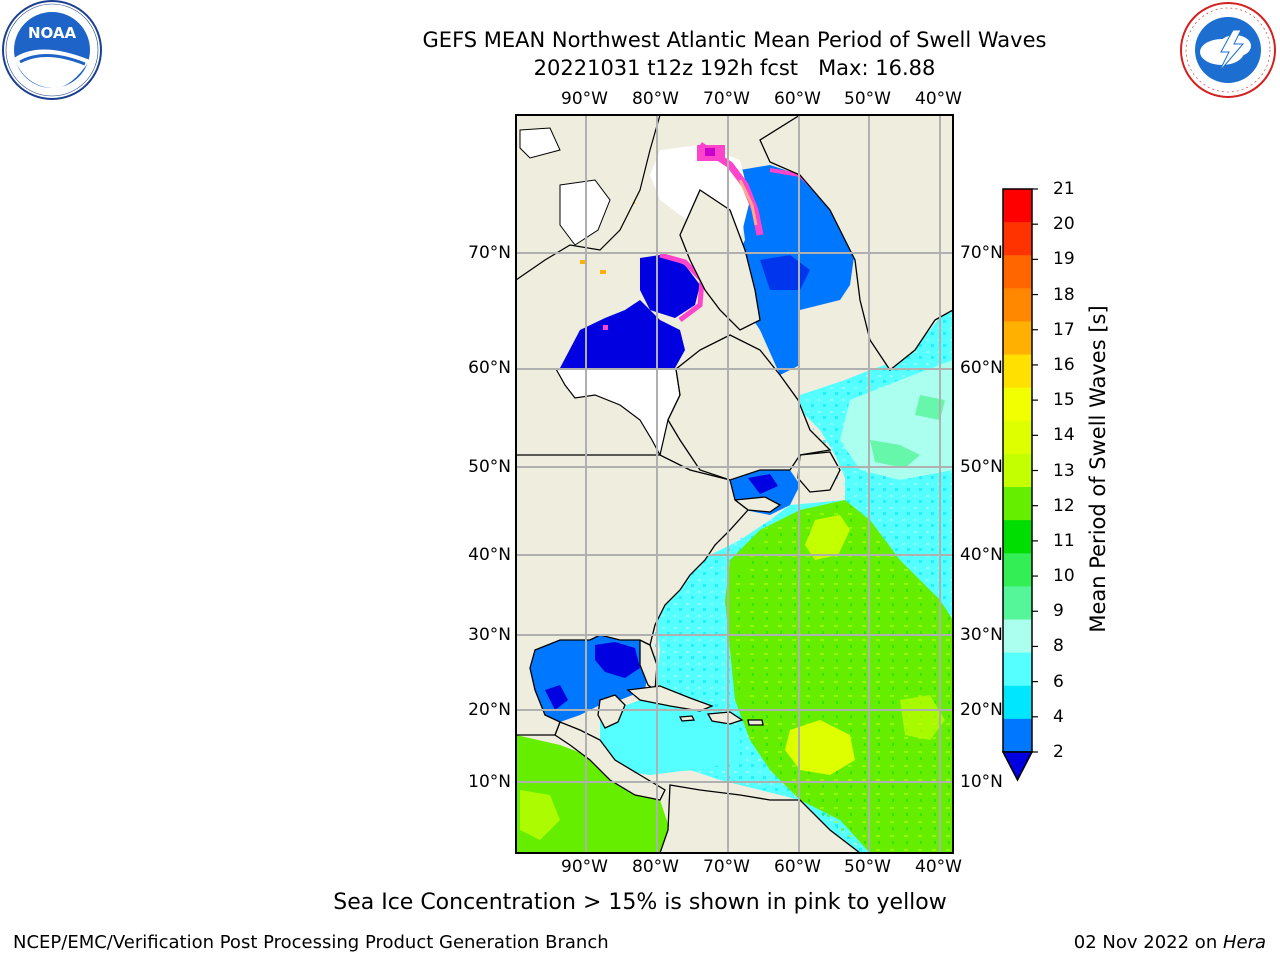 This screenshot has height=960, width=1280. I want to click on colorbar-tick-label: 15, so click(1064, 400).